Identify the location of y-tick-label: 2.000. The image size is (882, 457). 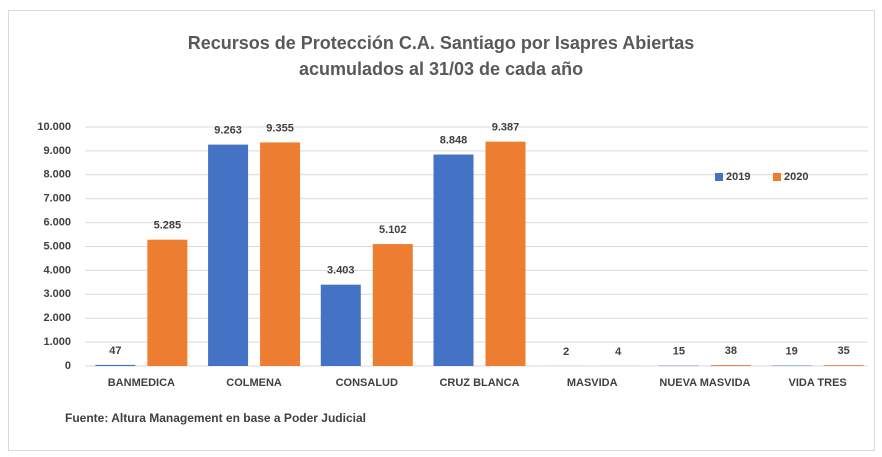
(57, 318).